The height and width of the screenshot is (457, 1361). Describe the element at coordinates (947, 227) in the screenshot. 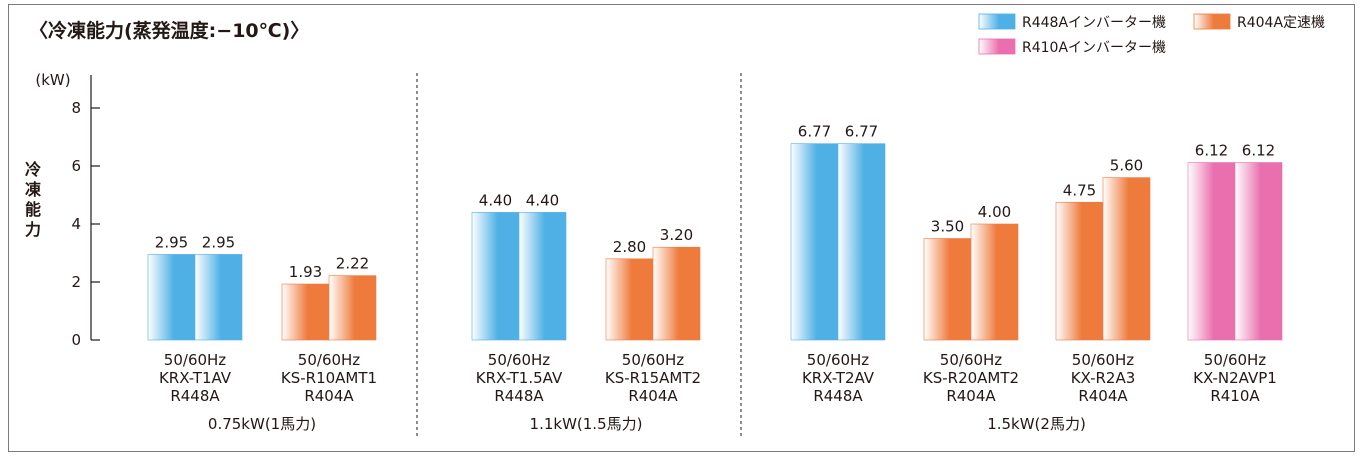

I see `data-label: 3.50` at that location.